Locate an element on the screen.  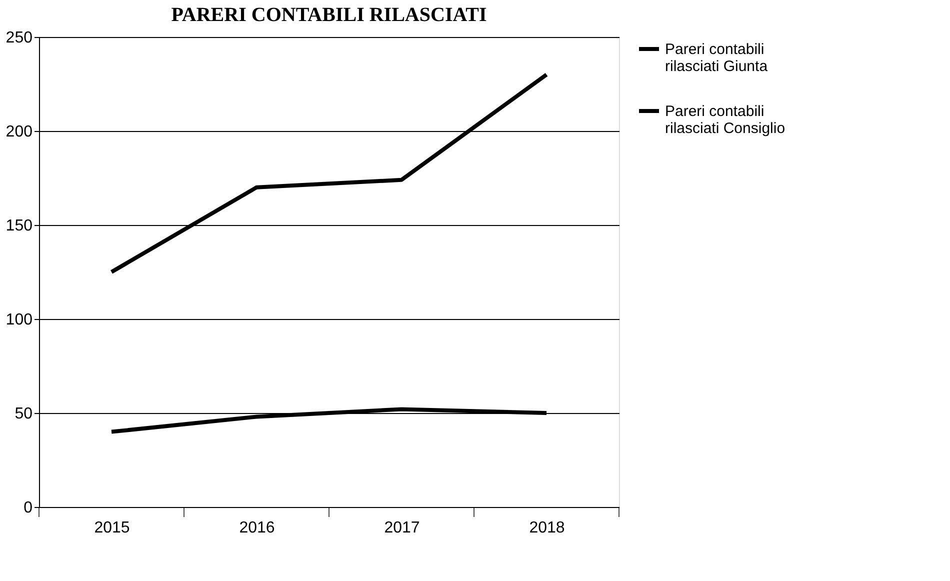
x-tick-label: 2018 is located at coordinates (547, 528).